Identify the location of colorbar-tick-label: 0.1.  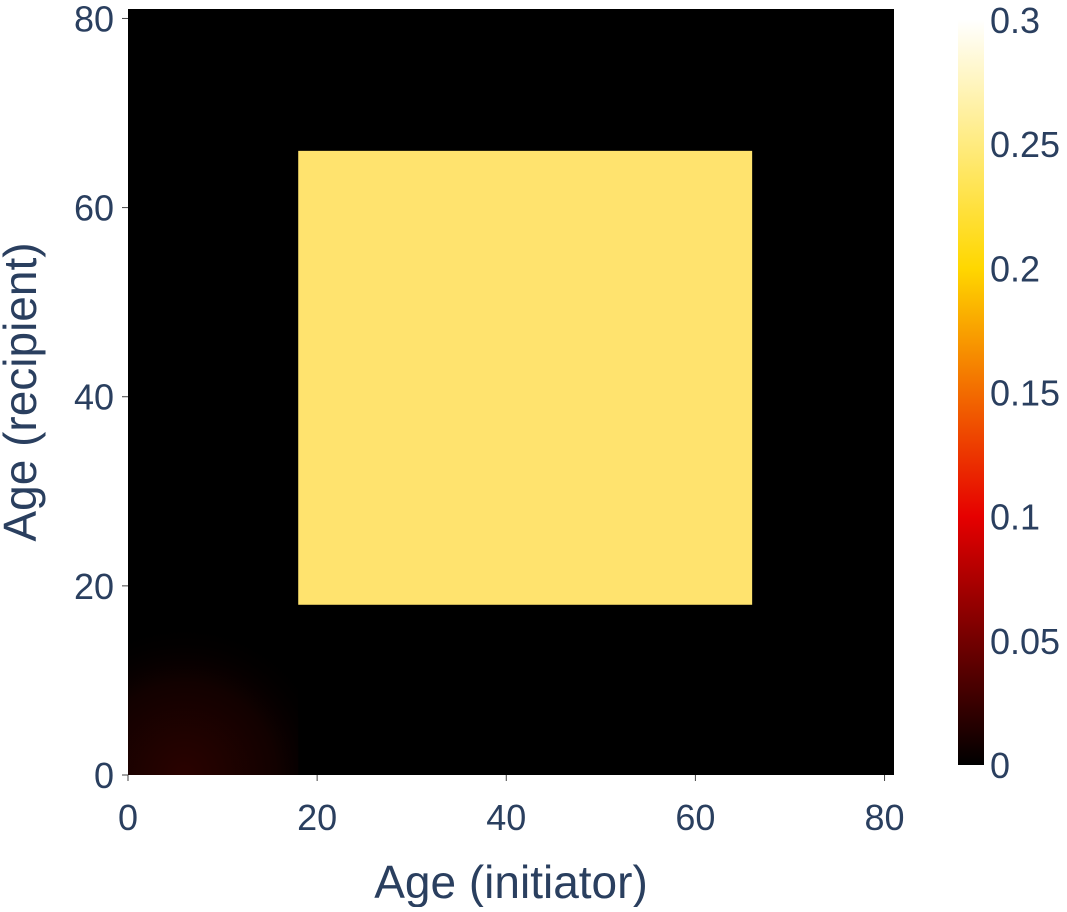
(1015, 517).